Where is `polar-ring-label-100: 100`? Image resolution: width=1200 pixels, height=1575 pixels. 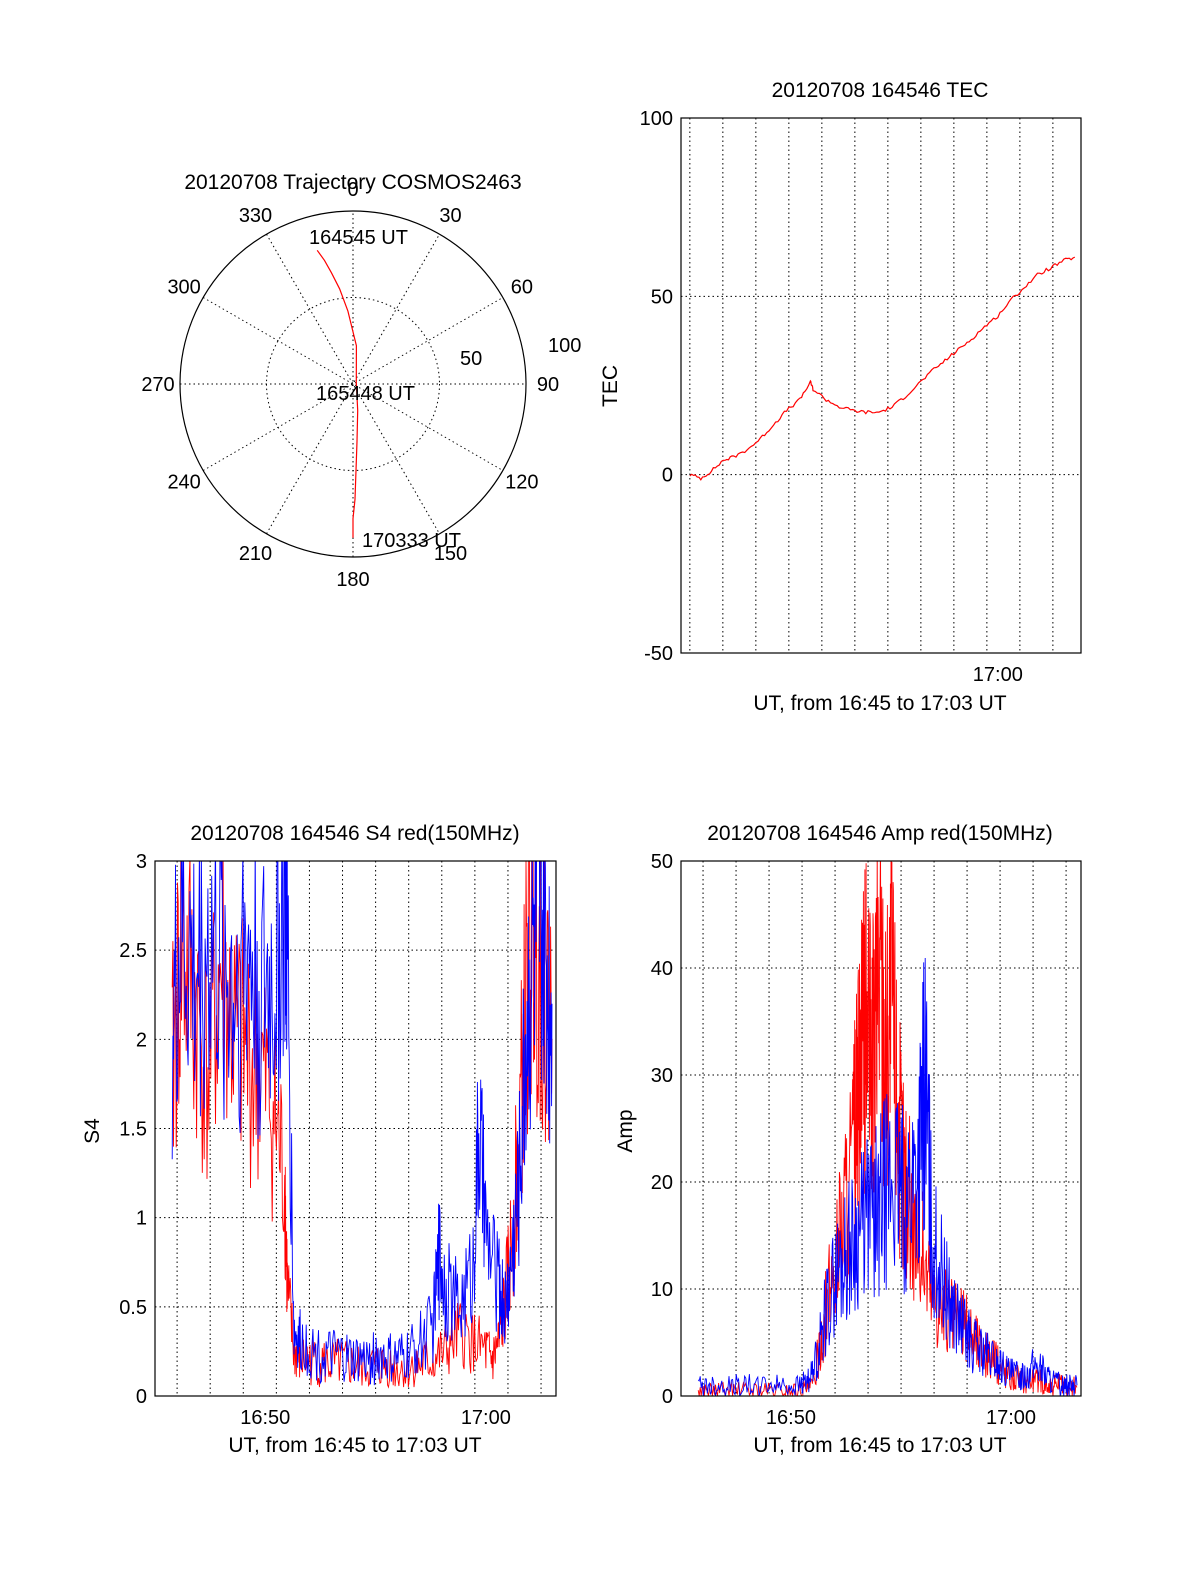
polar-ring-label-100: 100 is located at coordinates (564, 346).